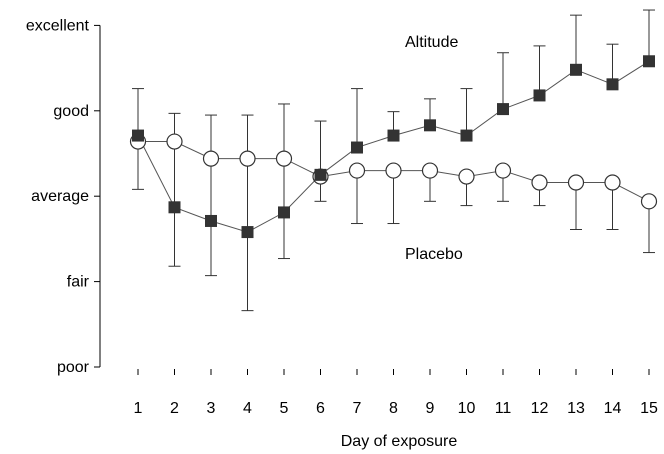  I want to click on x-tick-label: 3, so click(211, 408).